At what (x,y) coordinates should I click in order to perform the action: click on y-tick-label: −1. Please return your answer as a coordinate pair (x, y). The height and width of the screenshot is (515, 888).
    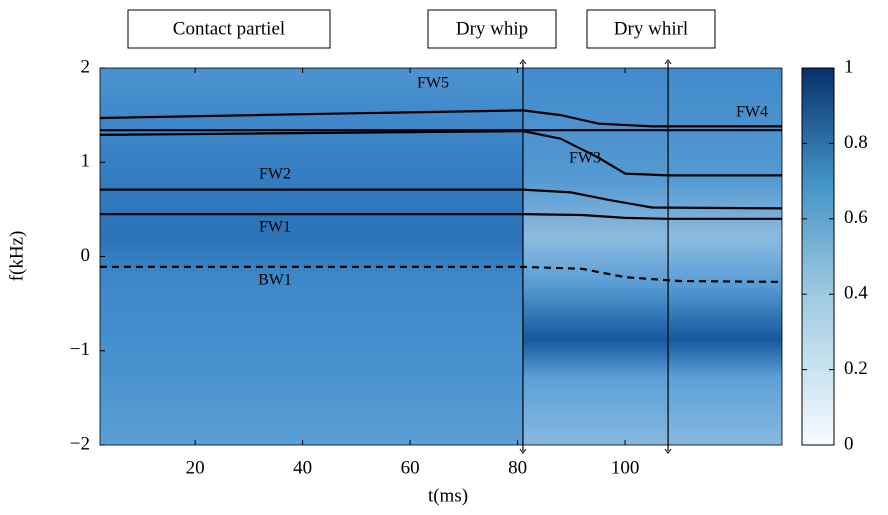
    Looking at the image, I should click on (80, 349).